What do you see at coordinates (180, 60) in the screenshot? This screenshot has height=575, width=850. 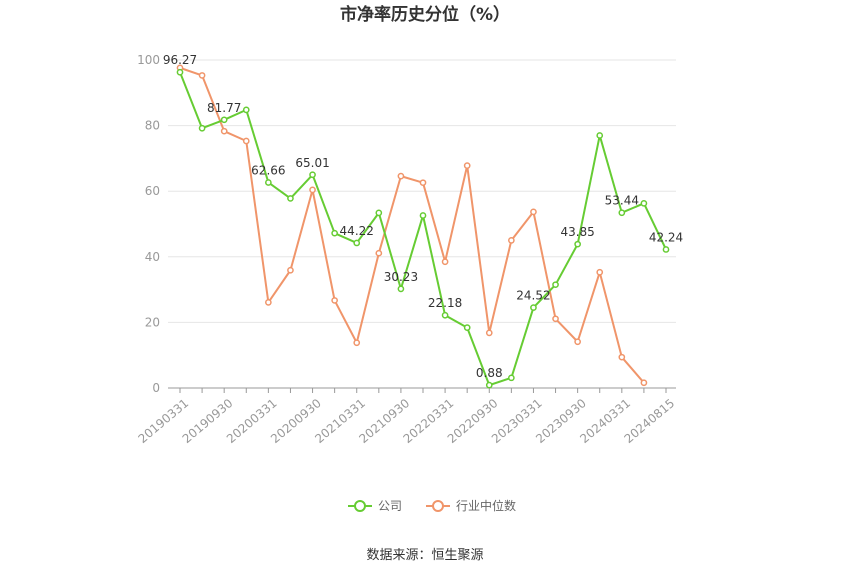 I see `data-label: 96.27` at bounding box center [180, 60].